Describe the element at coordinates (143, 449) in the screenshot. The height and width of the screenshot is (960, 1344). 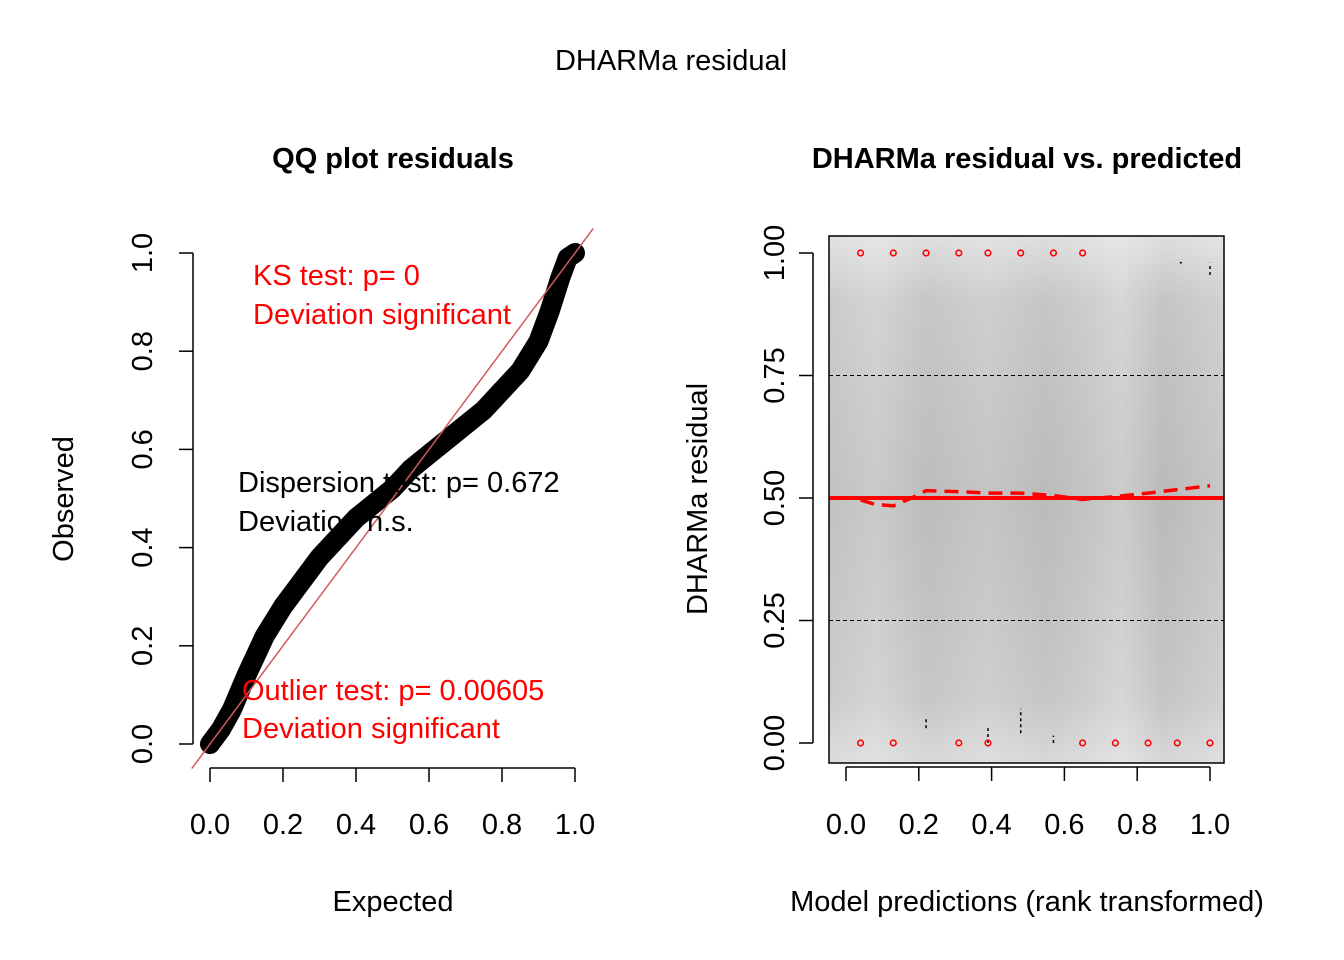
I see `qq-y-tick-label: 0.6` at that location.